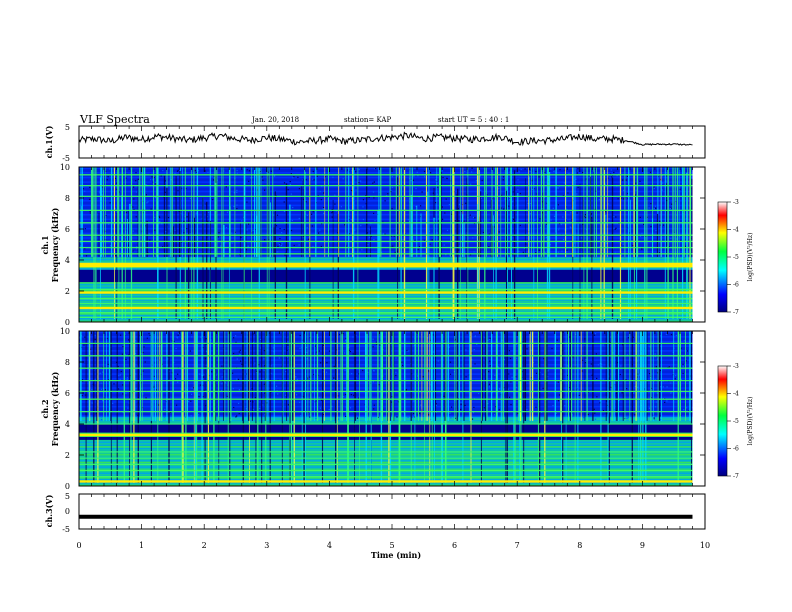  What do you see at coordinates (579, 545) in the screenshot?
I see `x-tick-label: 8` at bounding box center [579, 545].